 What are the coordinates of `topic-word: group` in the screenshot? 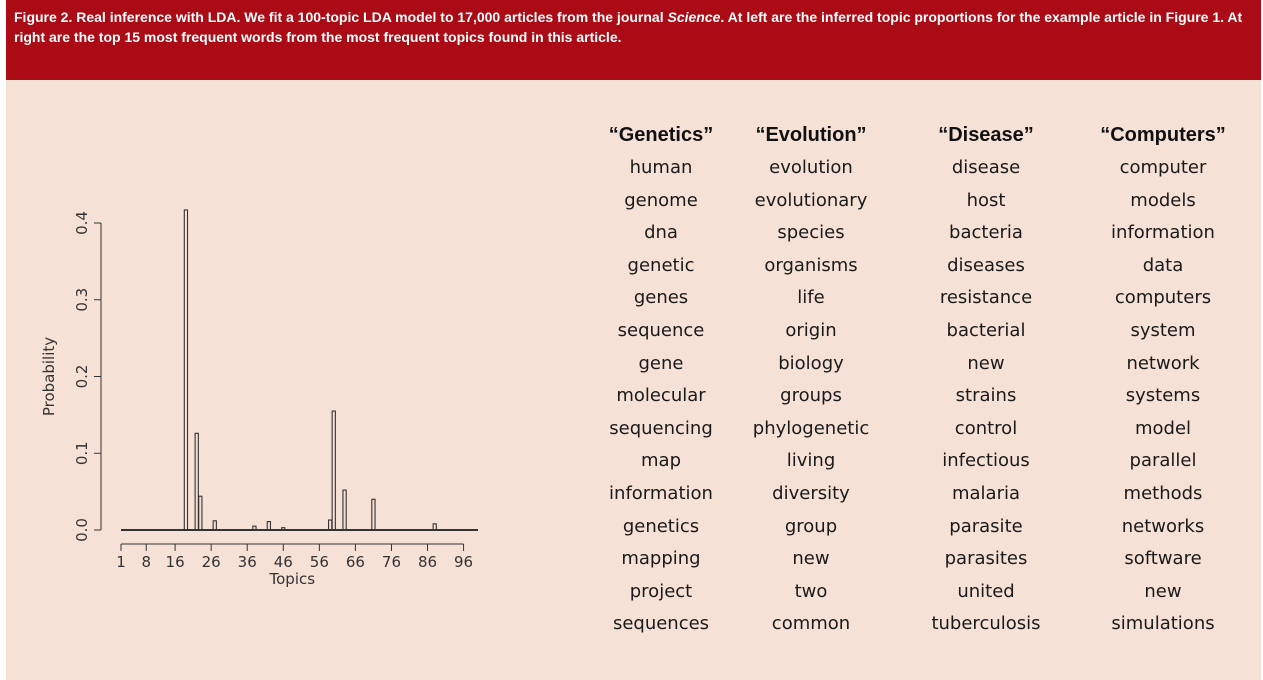 It's located at (811, 526).